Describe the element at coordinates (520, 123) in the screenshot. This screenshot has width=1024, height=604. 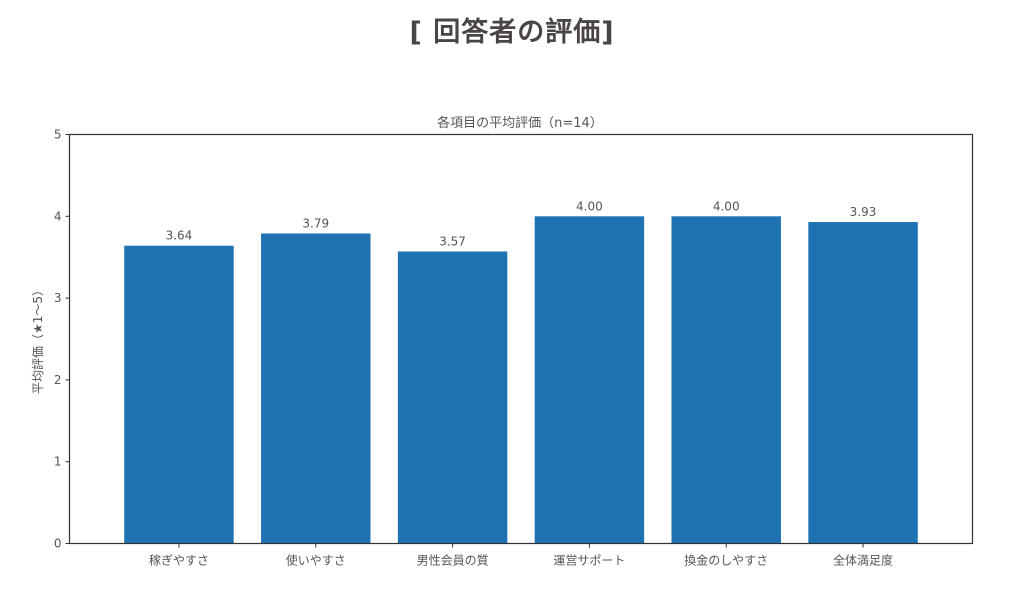
I see `chart-title: 各項目の平均評価（n=14）` at that location.